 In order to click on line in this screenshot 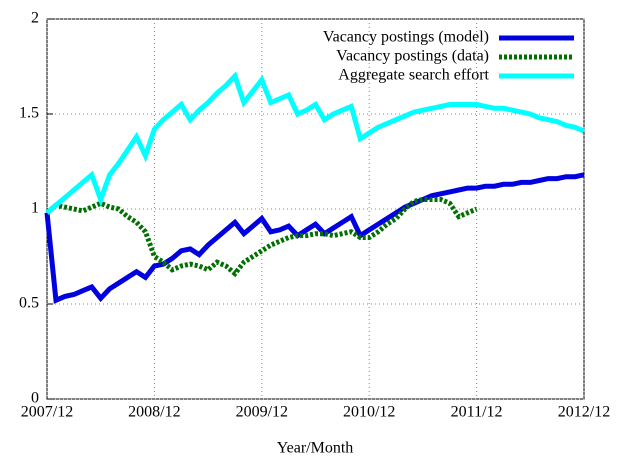, I will do `click(261, 237)`.